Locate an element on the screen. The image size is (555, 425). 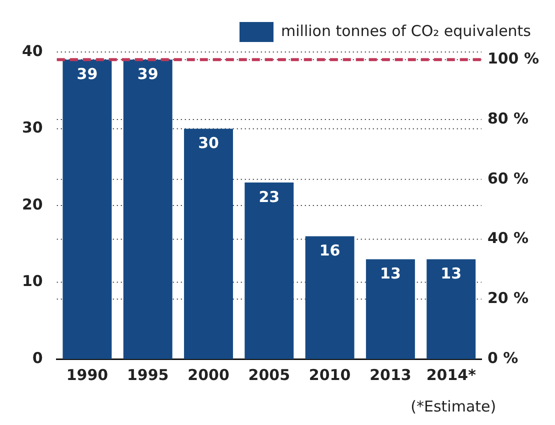
x-tick-label: 2014* is located at coordinates (451, 375).